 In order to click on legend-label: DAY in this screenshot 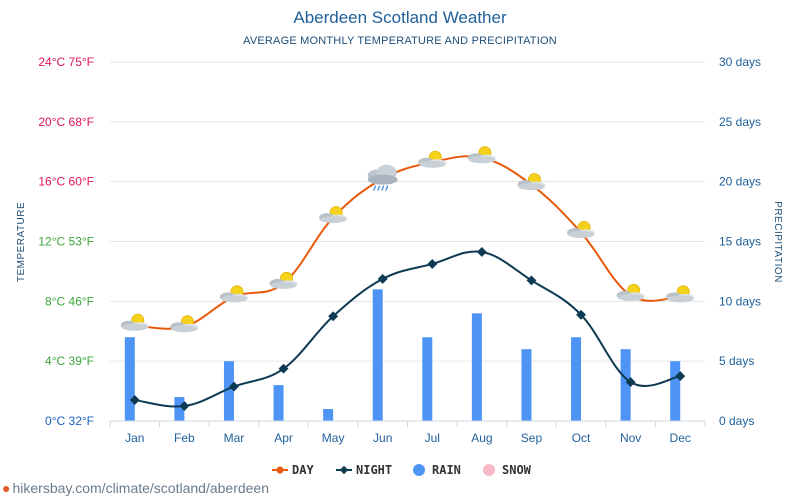, I will do `click(303, 470)`.